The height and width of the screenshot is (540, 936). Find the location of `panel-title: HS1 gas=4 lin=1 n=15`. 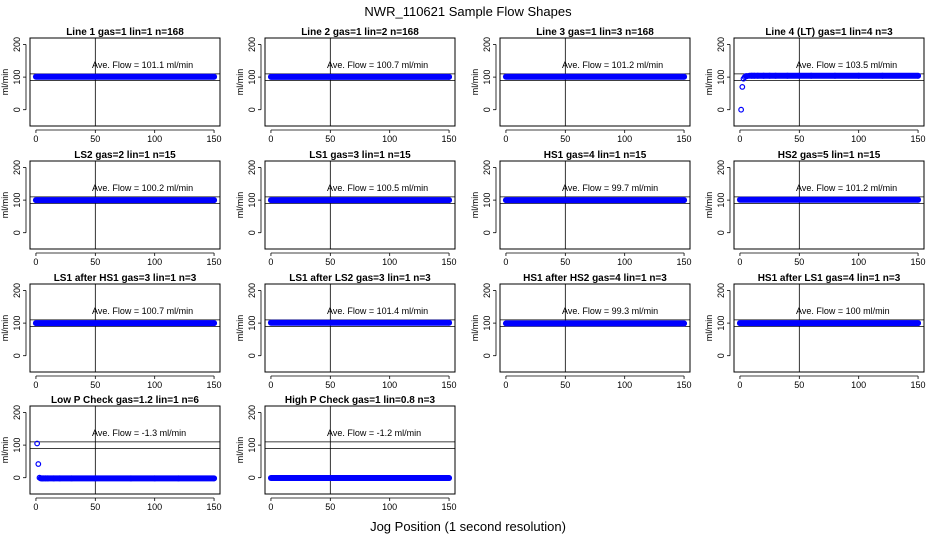

panel-title: HS1 gas=4 lin=1 n=15 is located at coordinates (595, 155).